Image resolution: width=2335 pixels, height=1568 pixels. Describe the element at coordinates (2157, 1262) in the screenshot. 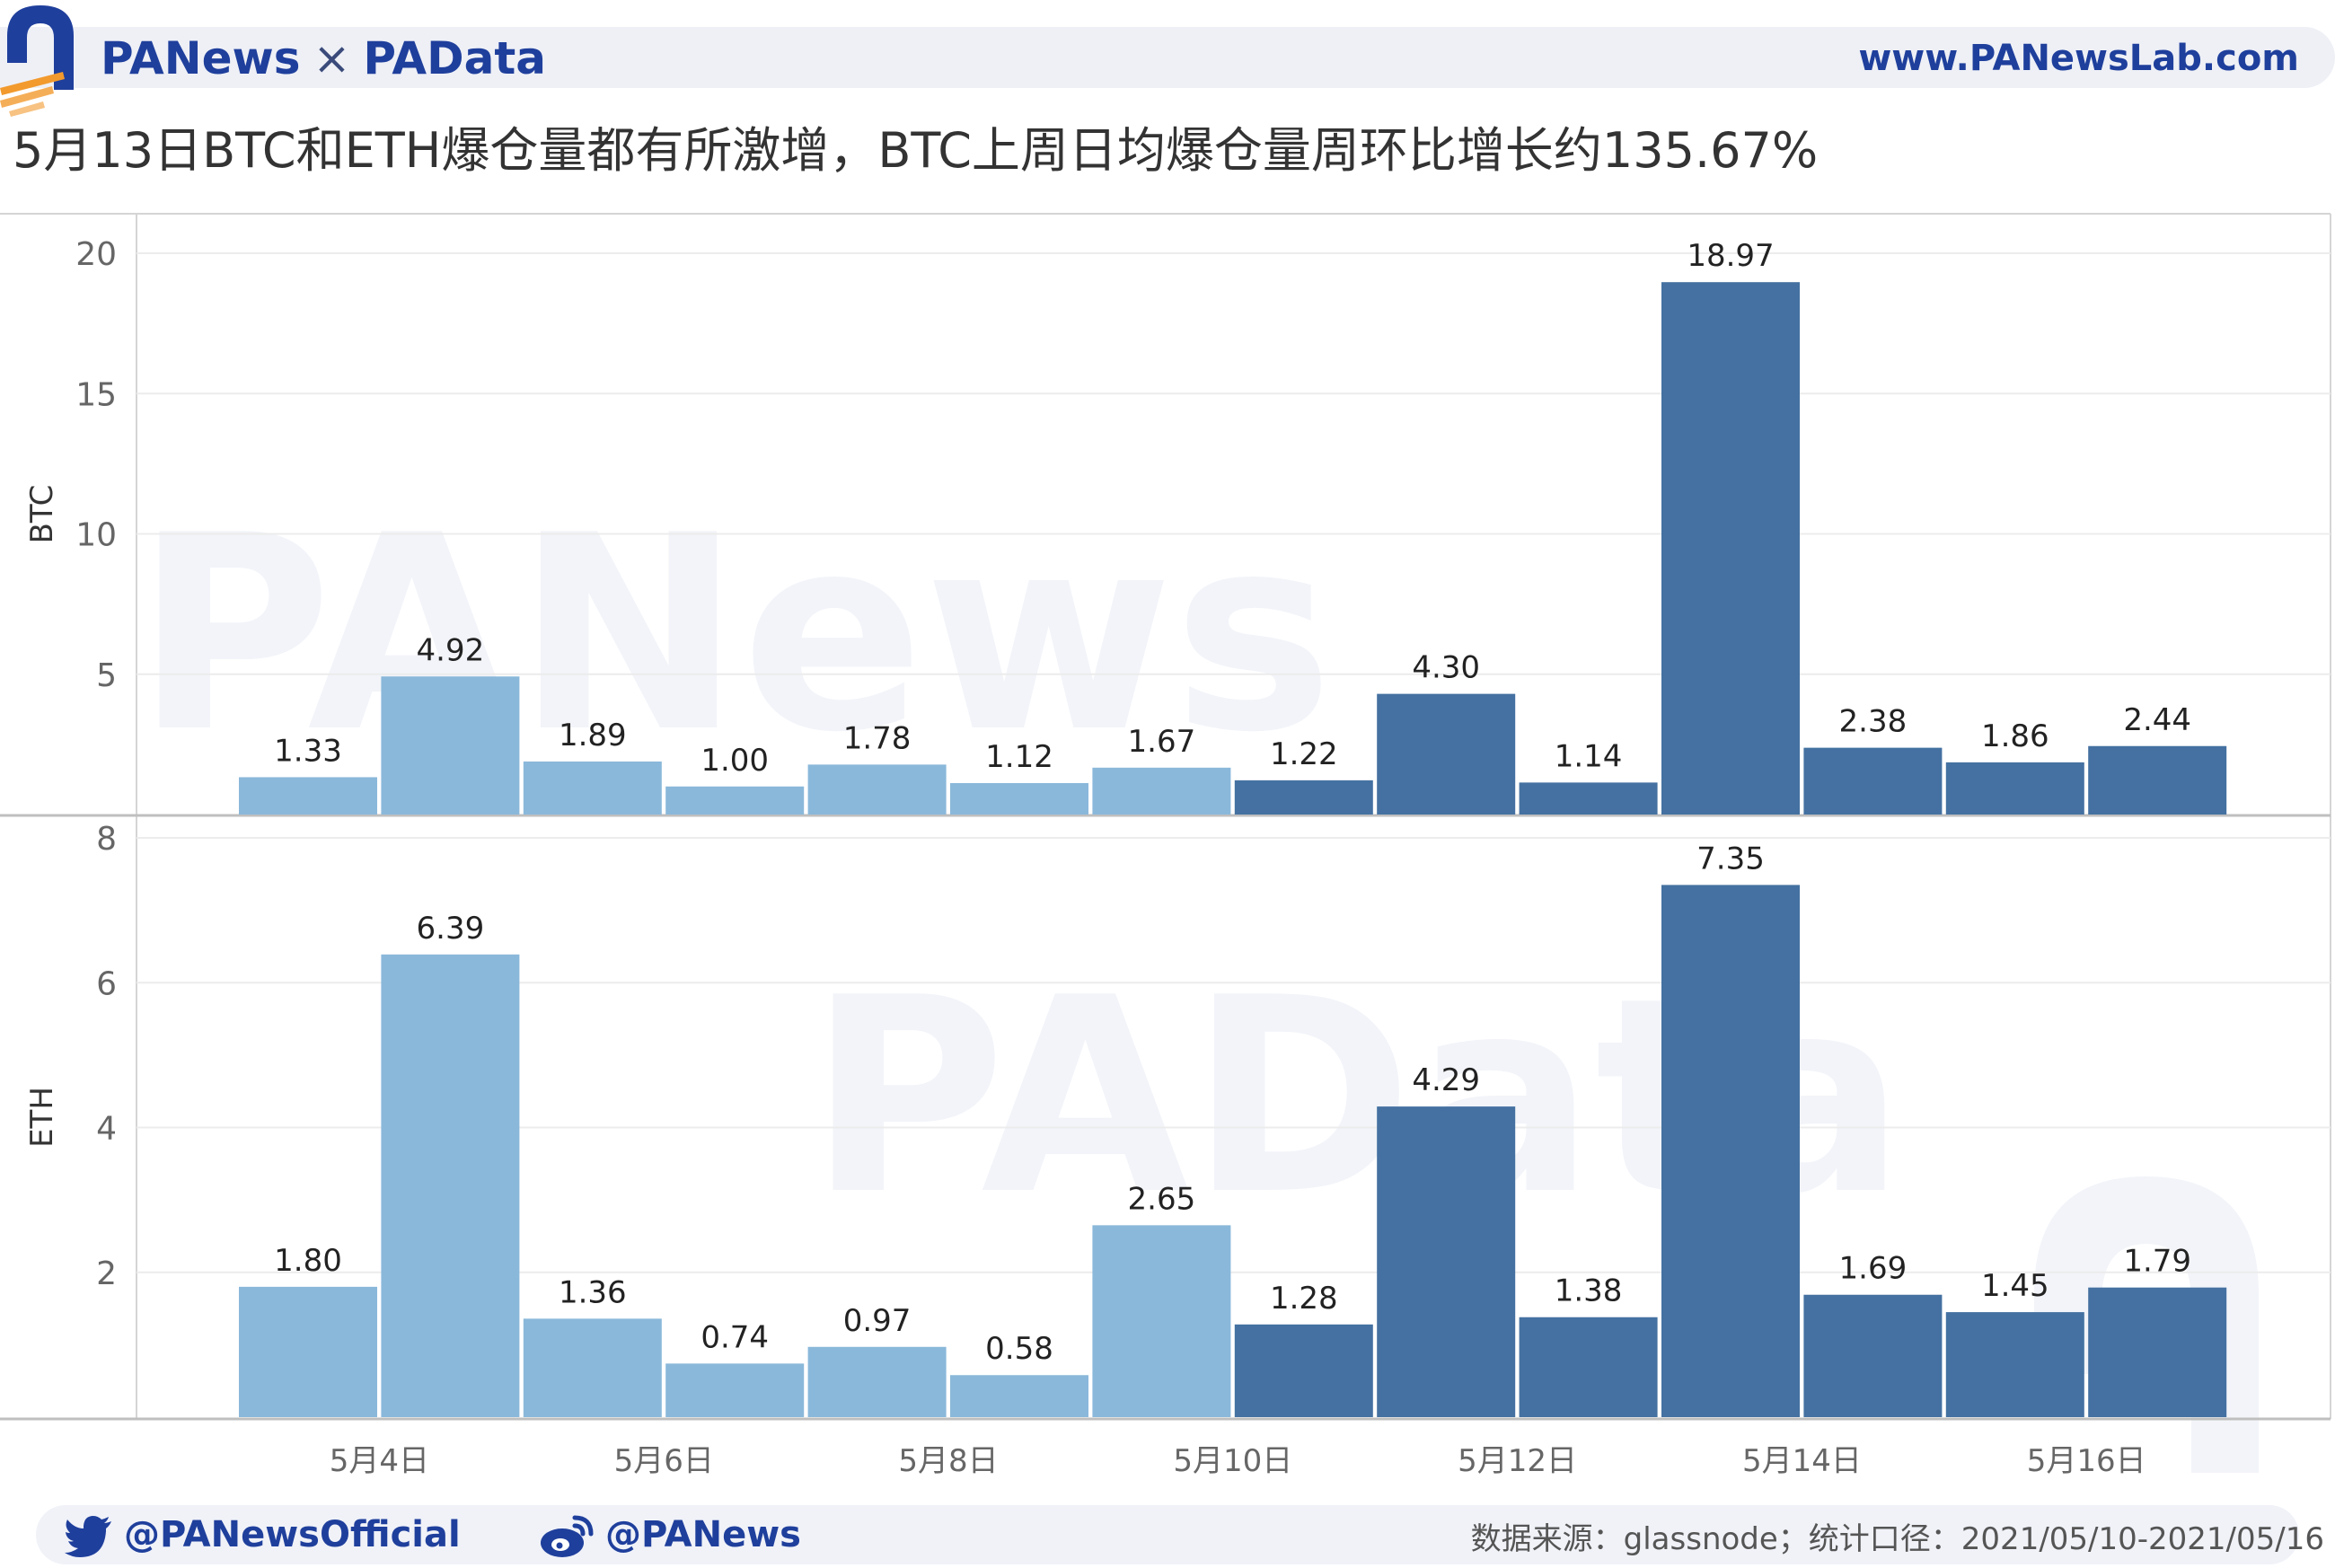

I see `data-label: 1.79` at that location.